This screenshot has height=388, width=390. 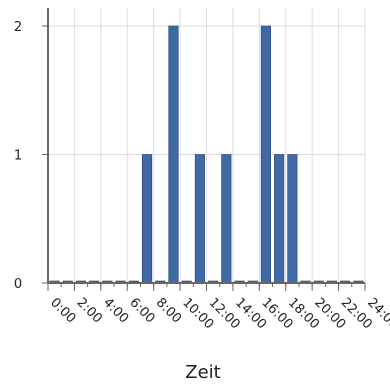 I want to click on x-tick-label: 2:00, so click(x=89, y=310).